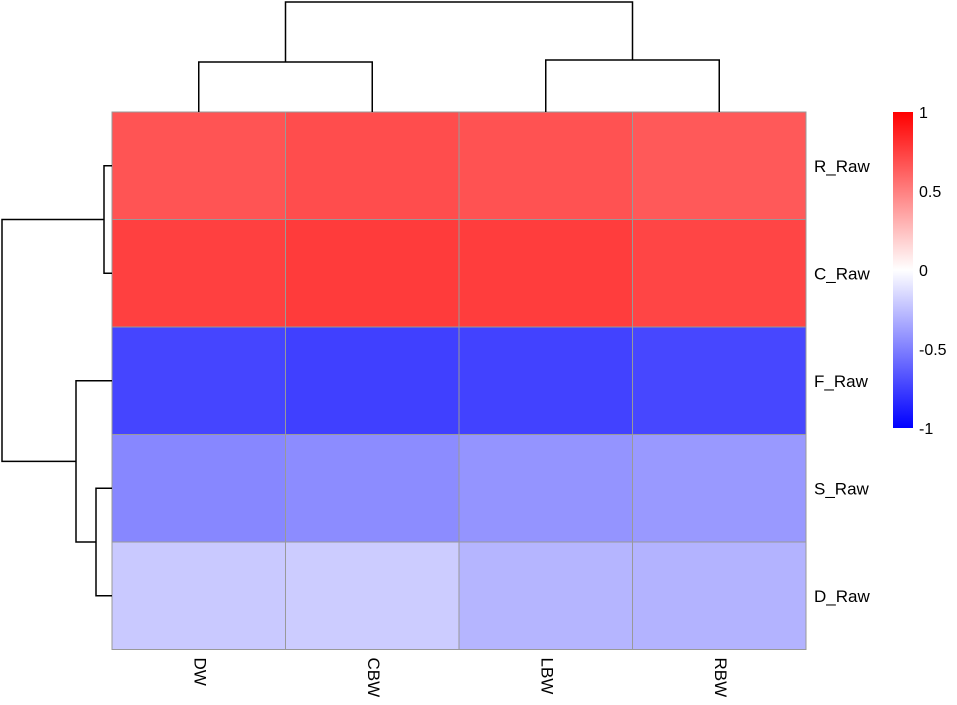 This screenshot has width=957, height=705. Describe the element at coordinates (923, 271) in the screenshot. I see `legend-tick-label: 0` at that location.